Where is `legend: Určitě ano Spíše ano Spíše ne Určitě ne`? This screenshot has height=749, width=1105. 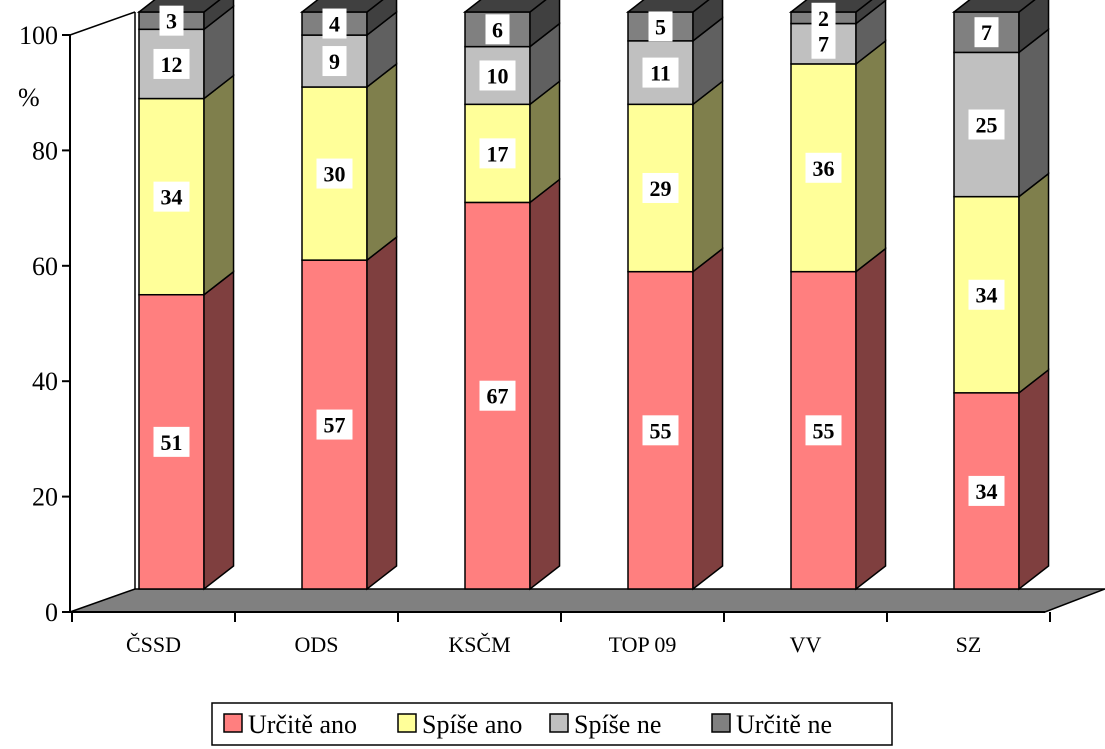
legend: Určitě ano Spíše ano Spíše ne Určitě ne is located at coordinates (552, 724).